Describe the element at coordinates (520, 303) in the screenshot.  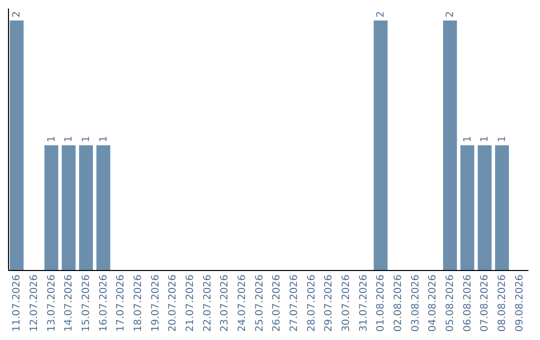
I see `x-tick-label: 09.08.2026` at that location.